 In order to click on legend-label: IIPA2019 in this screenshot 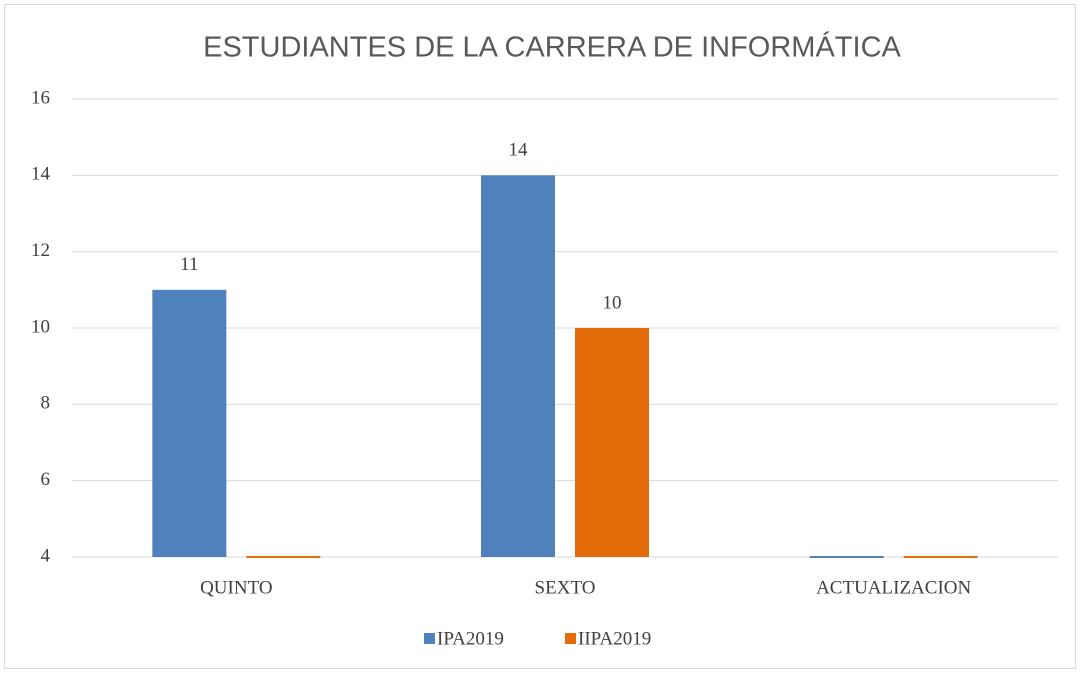, I will do `click(614, 638)`.